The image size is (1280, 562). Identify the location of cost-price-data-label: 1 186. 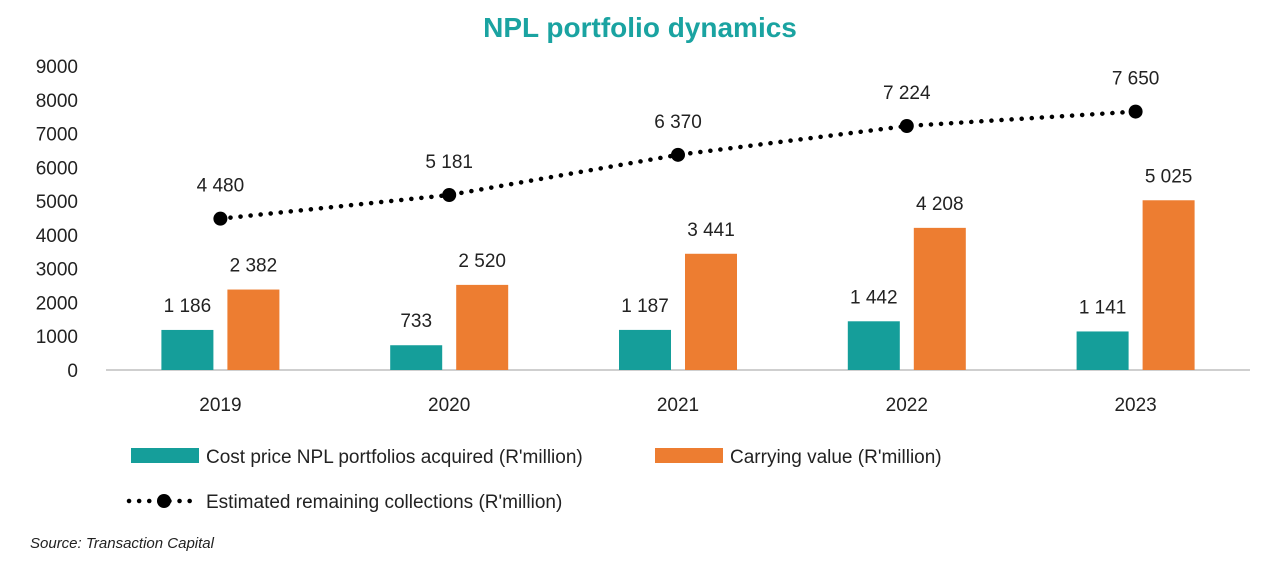
(188, 306).